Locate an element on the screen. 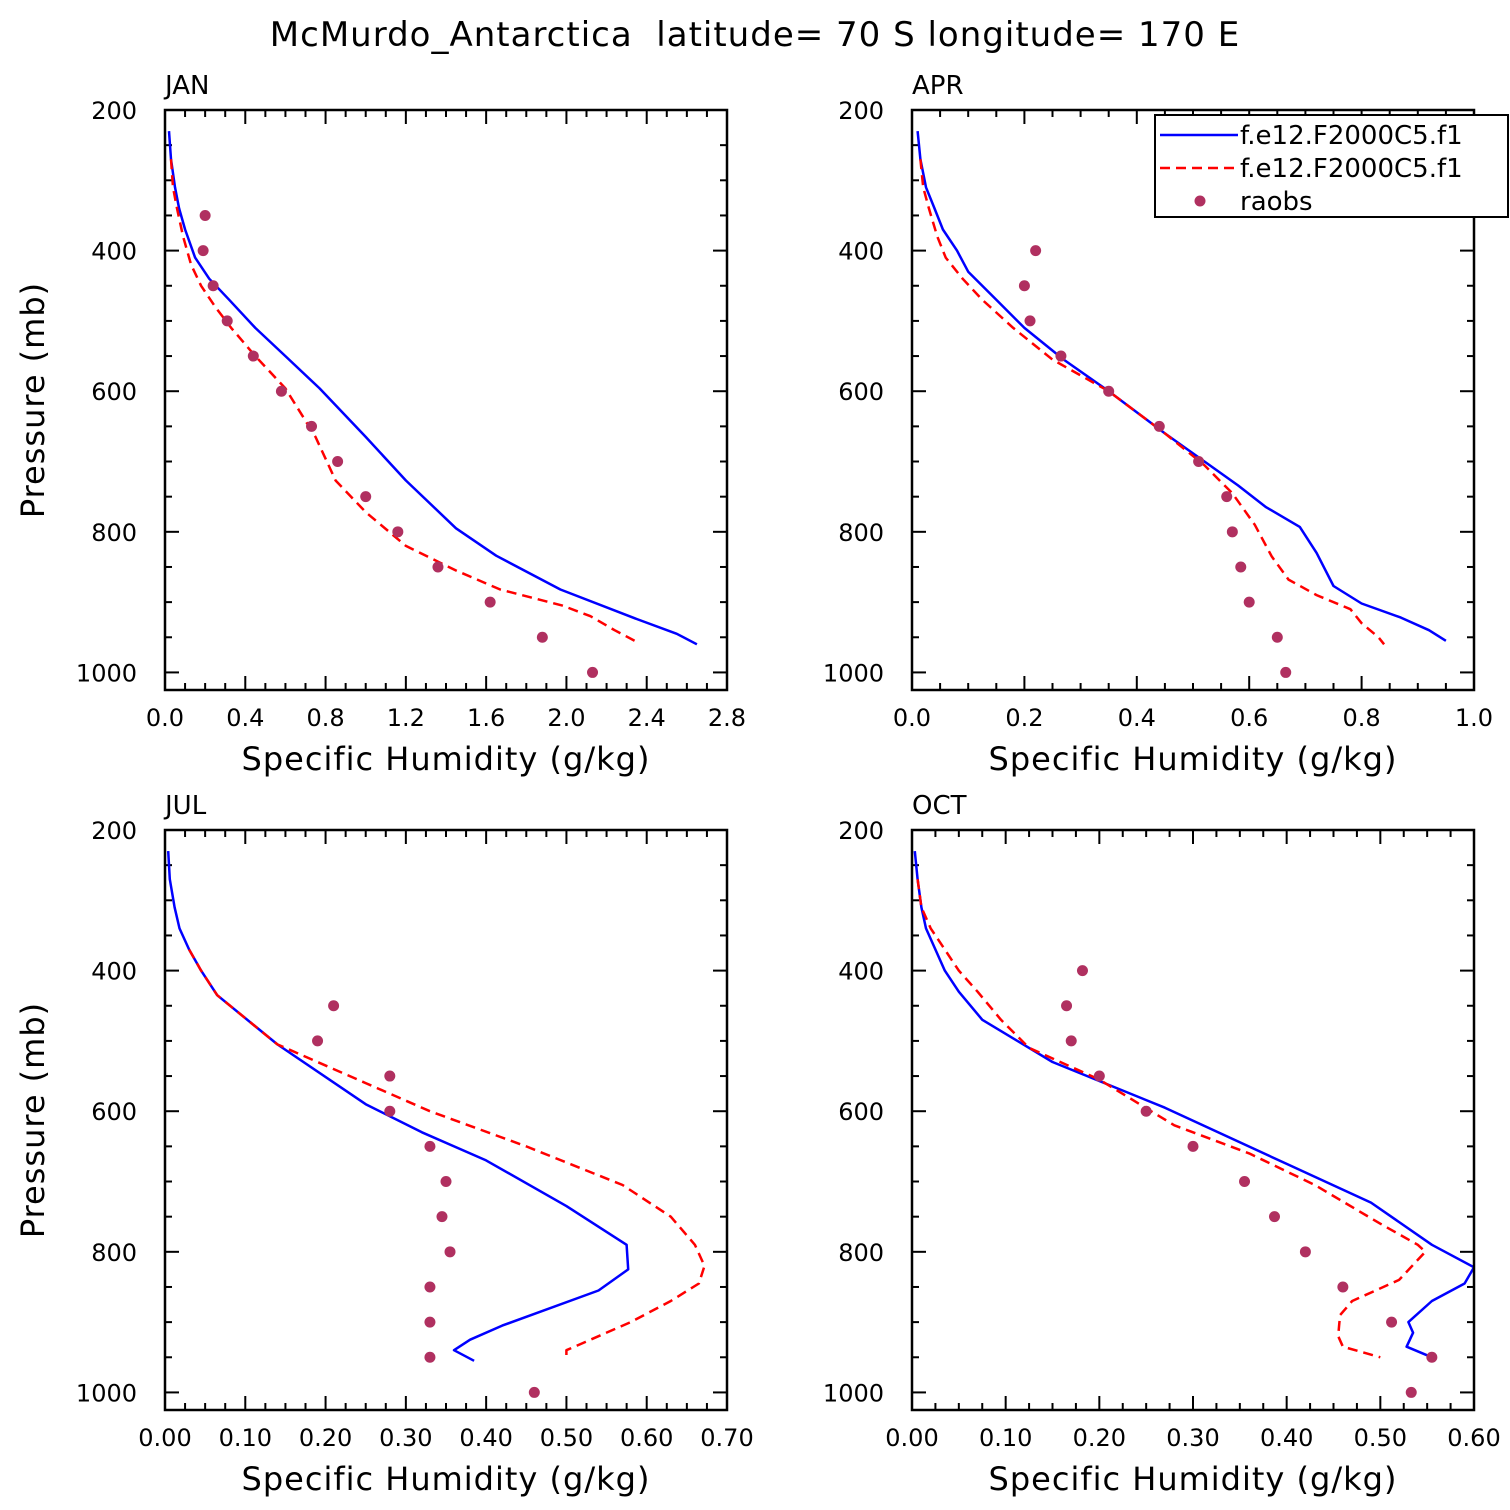  panel-title: APR is located at coordinates (938, 86).